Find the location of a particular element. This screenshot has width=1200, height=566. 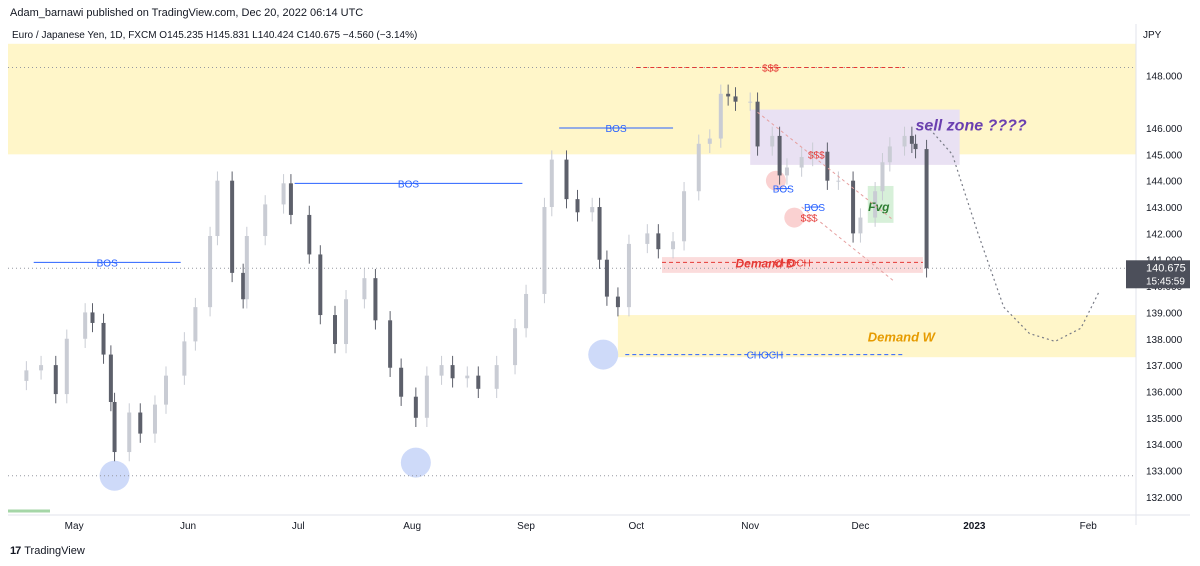

price-tick-label: 146.000 is located at coordinates (1164, 129).